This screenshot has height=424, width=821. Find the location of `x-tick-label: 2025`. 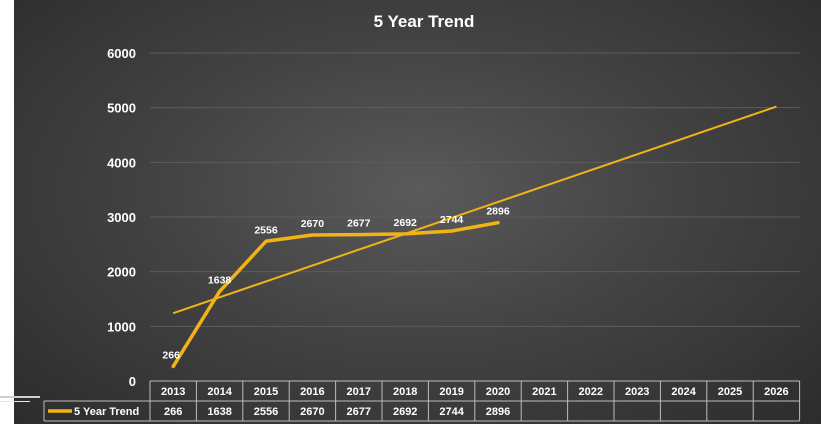

x-tick-label: 2025 is located at coordinates (730, 392).